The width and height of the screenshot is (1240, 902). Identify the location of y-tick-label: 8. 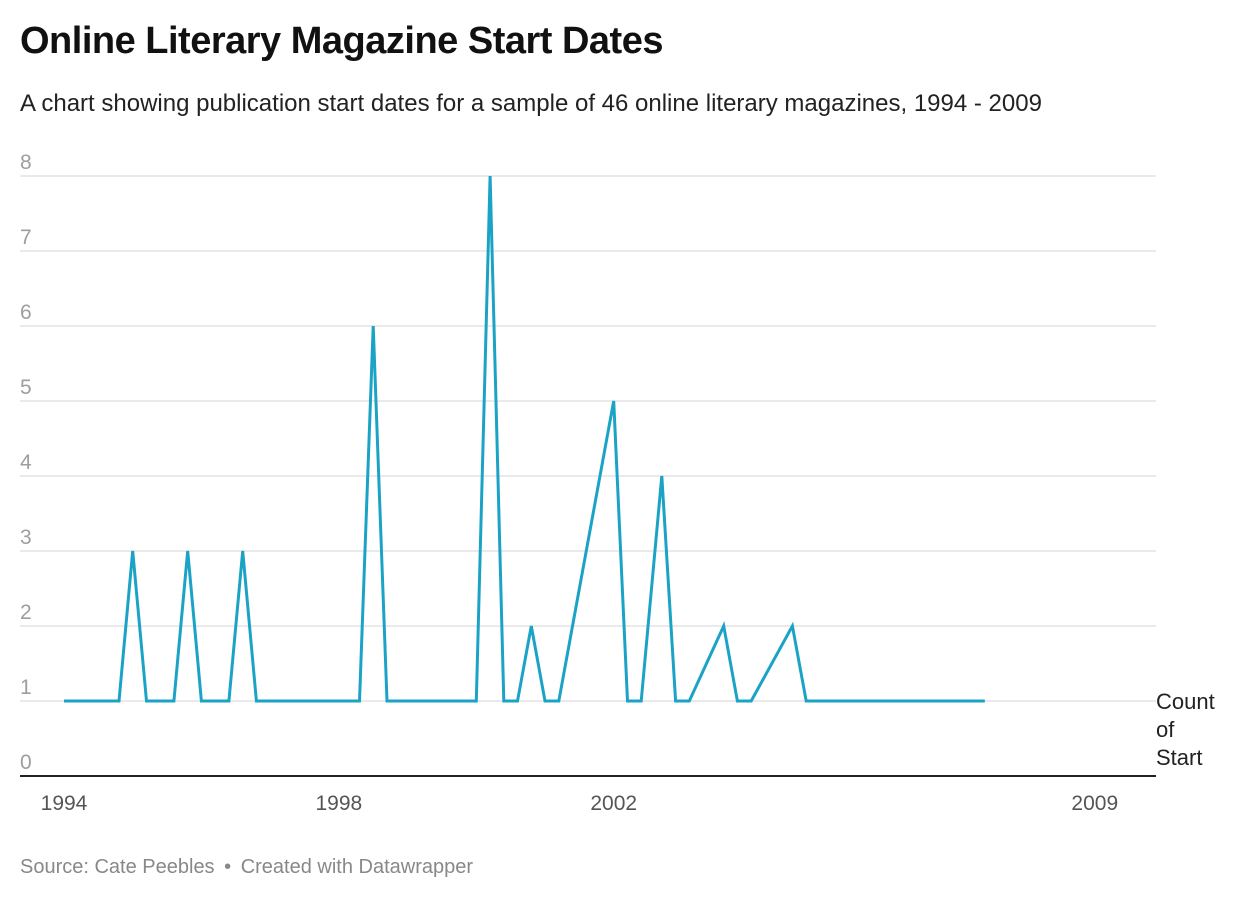
(26, 162).